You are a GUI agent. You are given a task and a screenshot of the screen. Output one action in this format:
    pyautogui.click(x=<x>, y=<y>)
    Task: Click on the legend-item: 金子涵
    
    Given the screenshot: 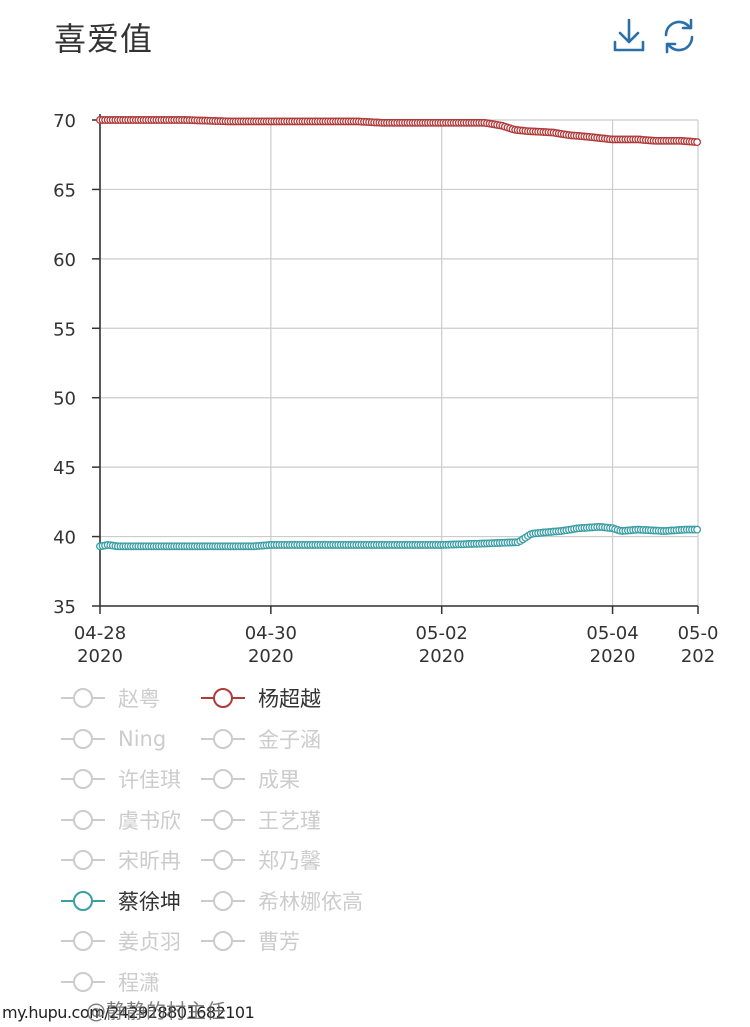 What is the action you would take?
    pyautogui.click(x=260, y=739)
    